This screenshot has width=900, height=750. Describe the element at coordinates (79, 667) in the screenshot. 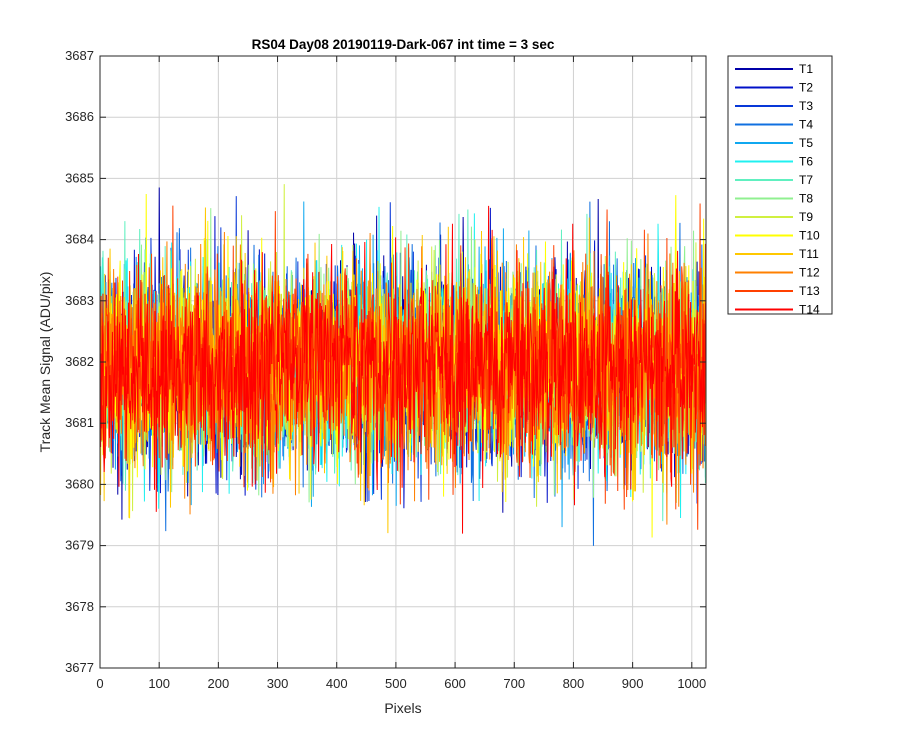

I see `y-tick-label: 3677` at that location.